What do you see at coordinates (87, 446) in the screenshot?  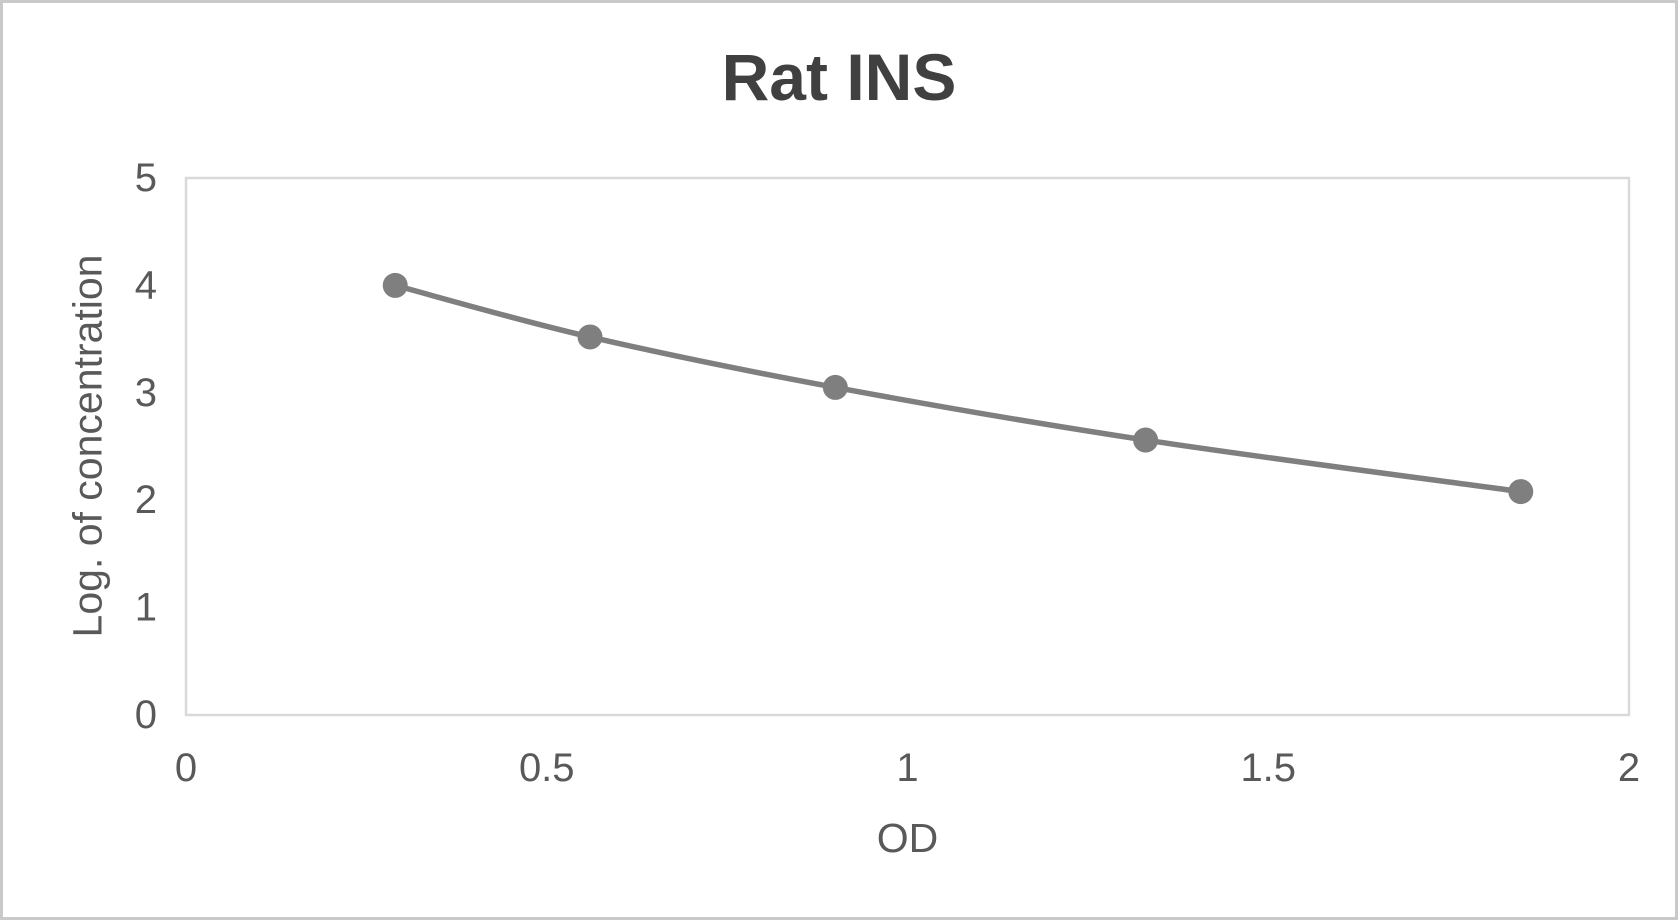 I see `y-axis-title-text: Log. of concentration` at bounding box center [87, 446].